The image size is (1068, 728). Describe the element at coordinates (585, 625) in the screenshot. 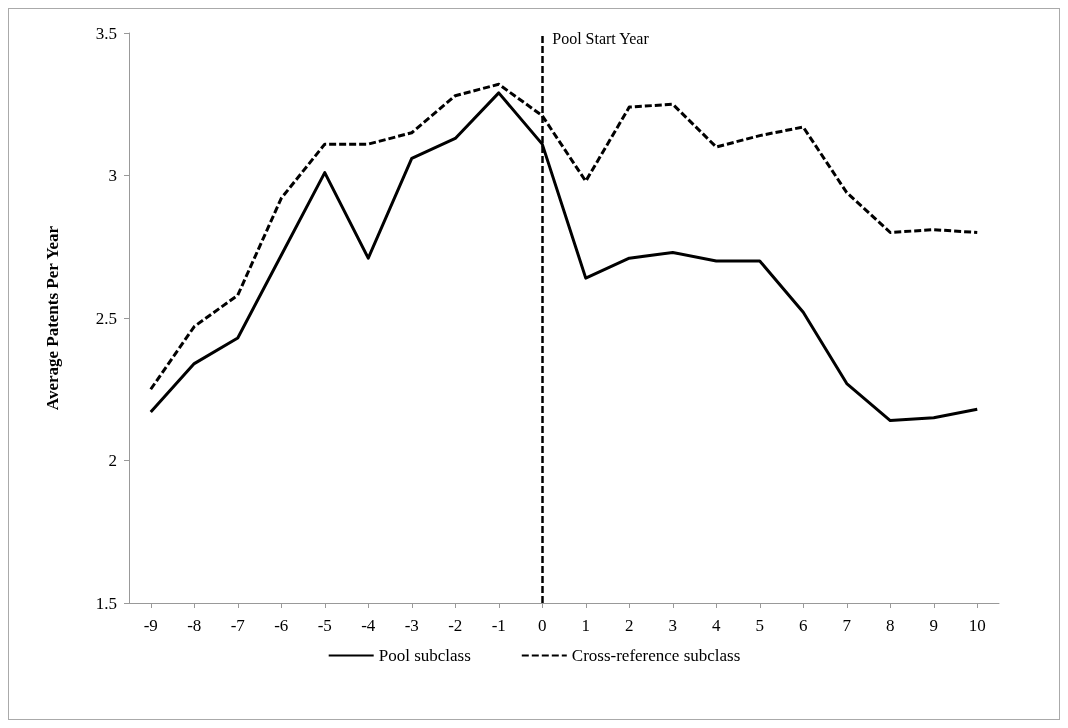

I see `x-tick-label: 1` at that location.